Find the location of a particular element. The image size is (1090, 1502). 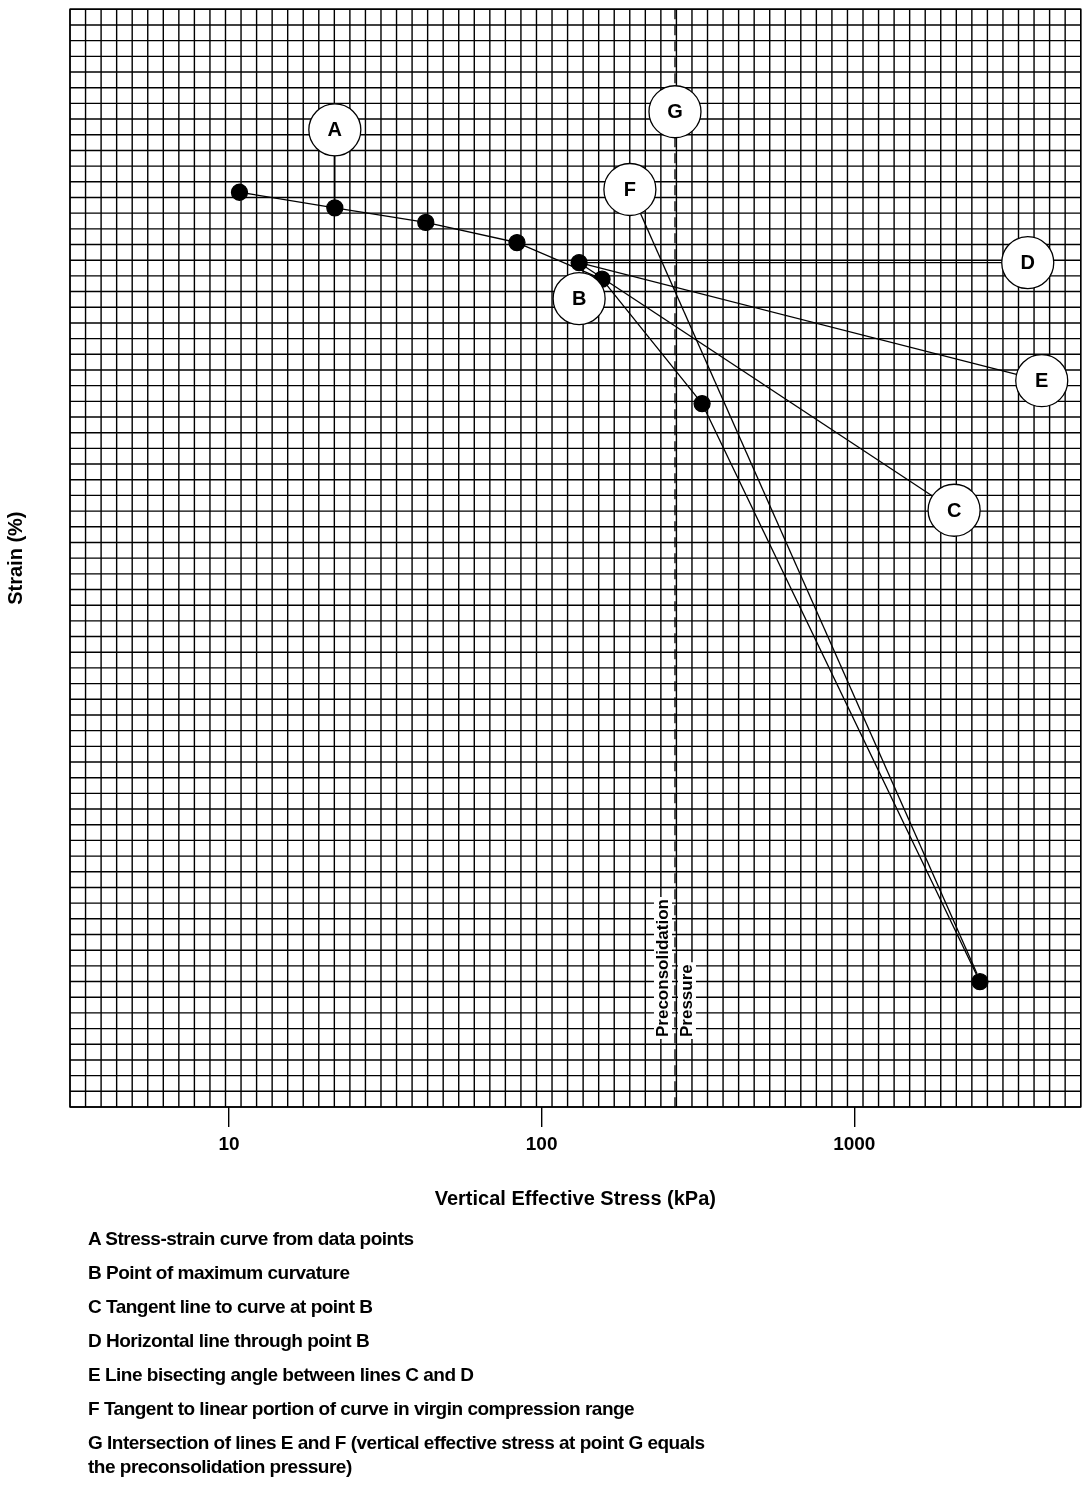

text: E Line bisecting angle between lines C and D is located at coordinates (281, 1375).